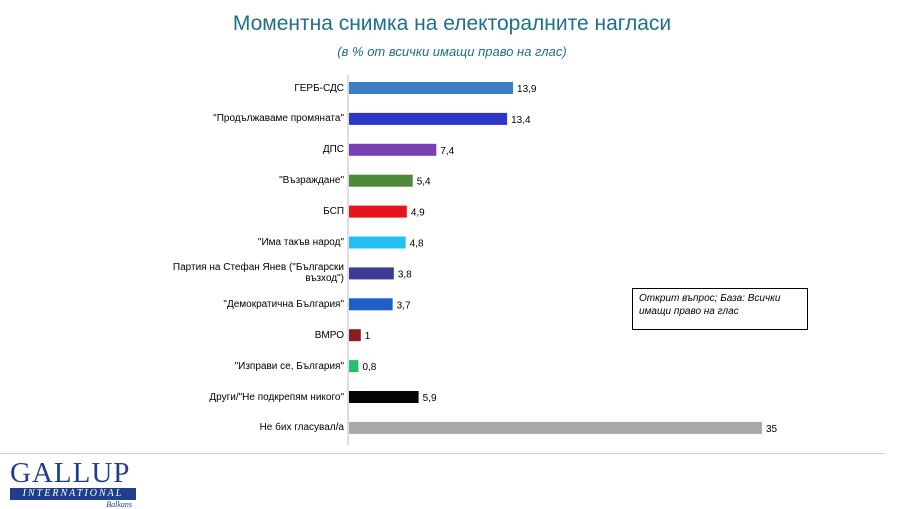 The image size is (904, 509). What do you see at coordinates (329, 335) in the screenshot?
I see `category-label: ВМРО` at bounding box center [329, 335].